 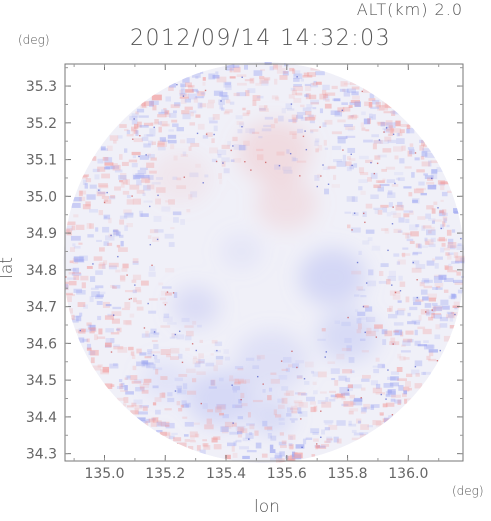 What do you see at coordinates (261, 38) in the screenshot?
I see `timestamp-title: 2012/09/14 14:32:03` at bounding box center [261, 38].